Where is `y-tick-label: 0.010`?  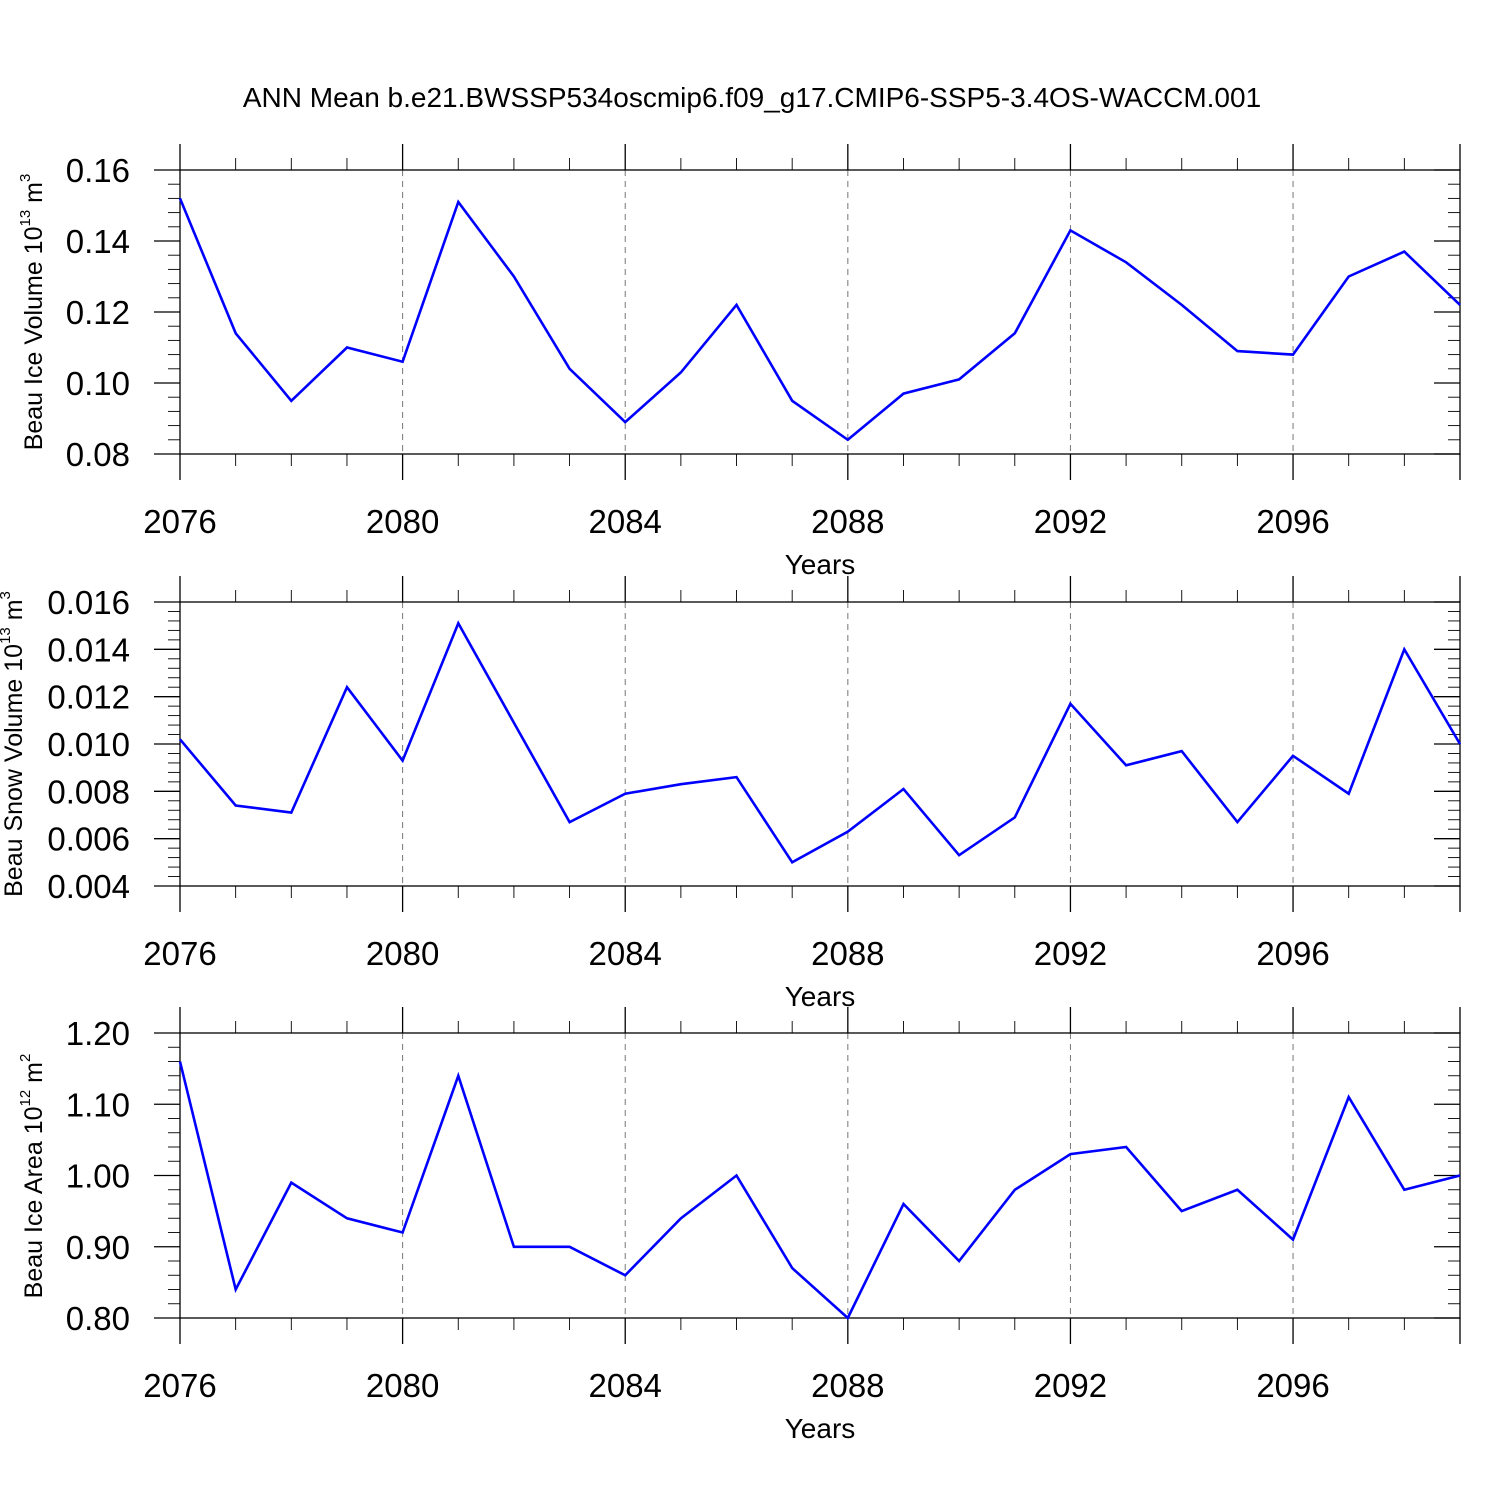
y-tick-label: 0.010 is located at coordinates (88, 744).